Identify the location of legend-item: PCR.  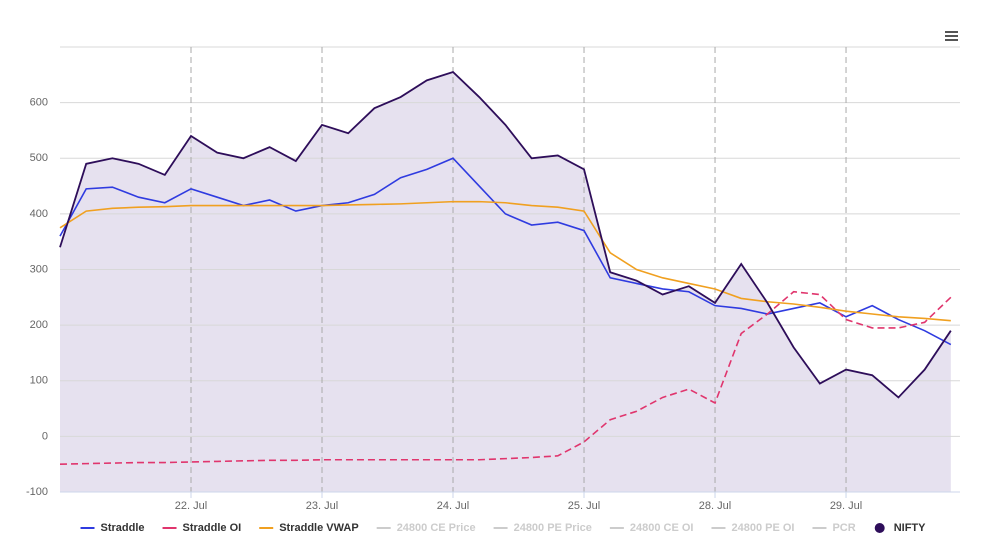
(834, 528).